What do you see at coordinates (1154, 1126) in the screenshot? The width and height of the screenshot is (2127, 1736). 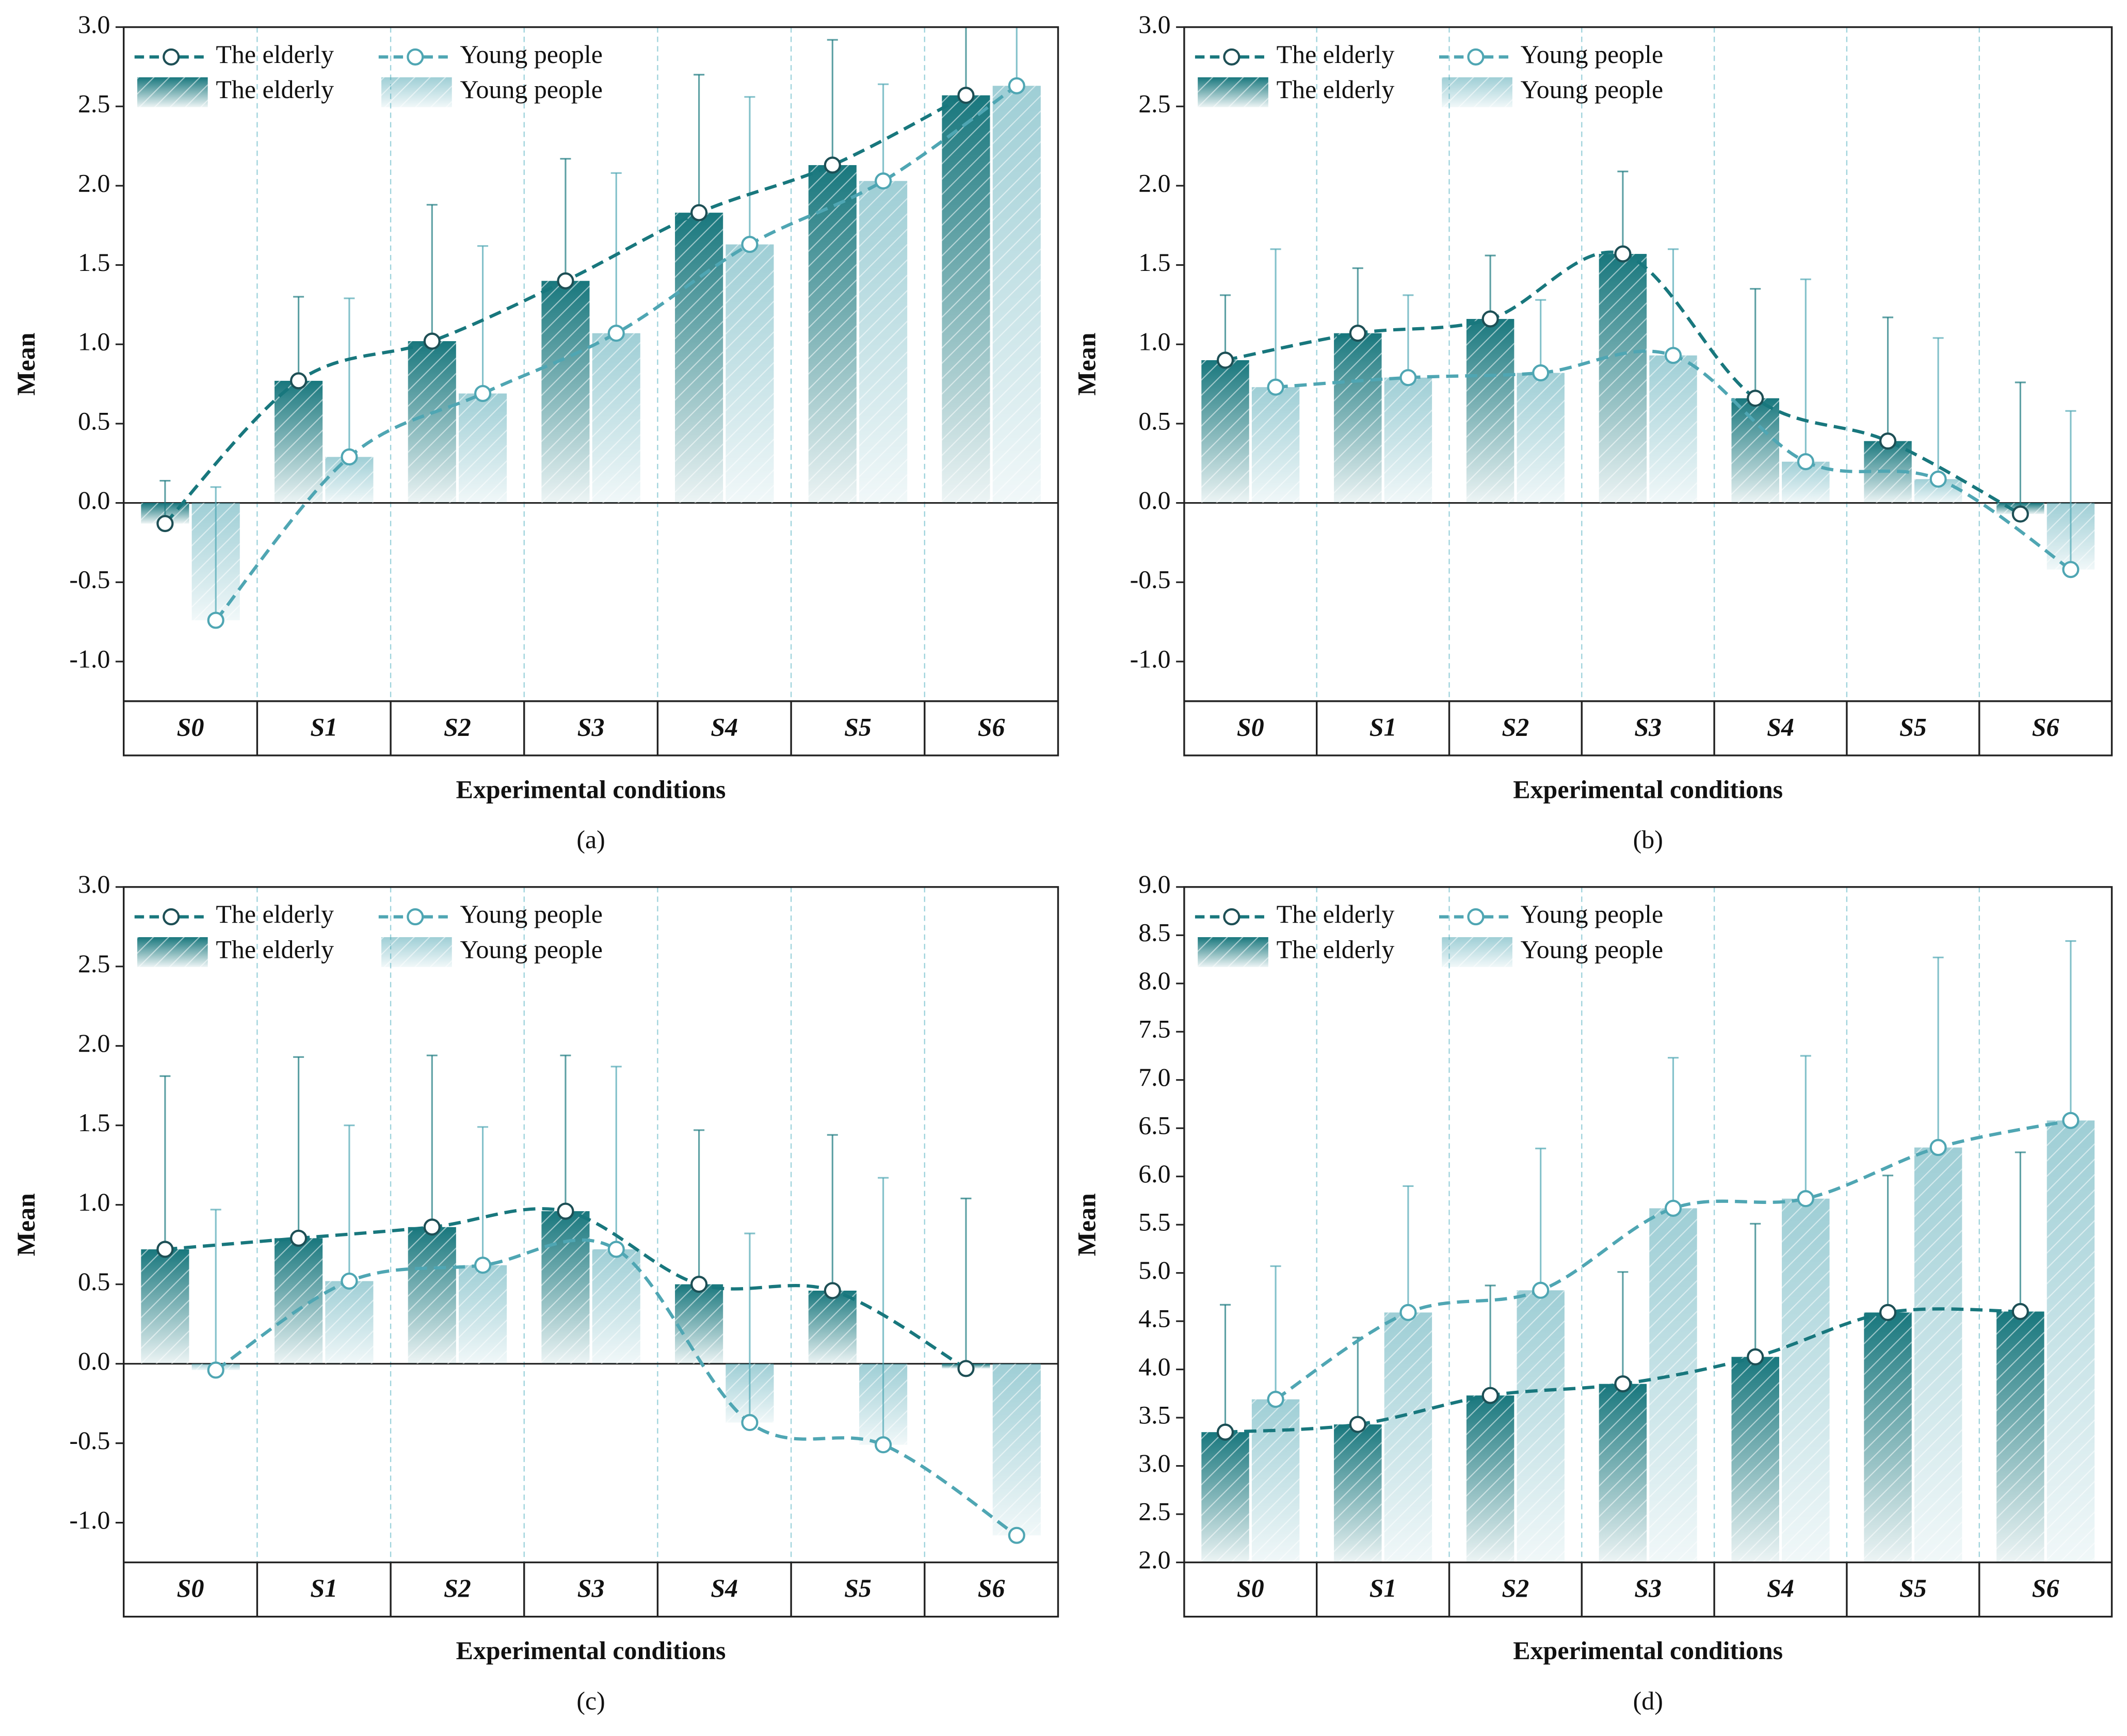 I see `y-tick-label: 6.5` at bounding box center [1154, 1126].